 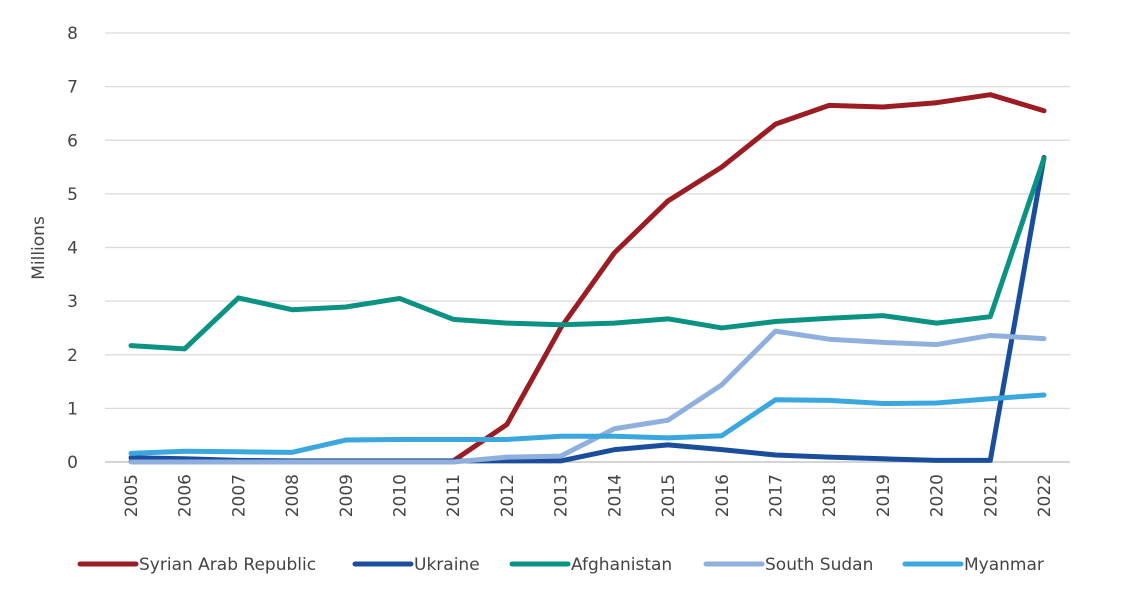 I want to click on x-tick-label: 2018, so click(x=830, y=495).